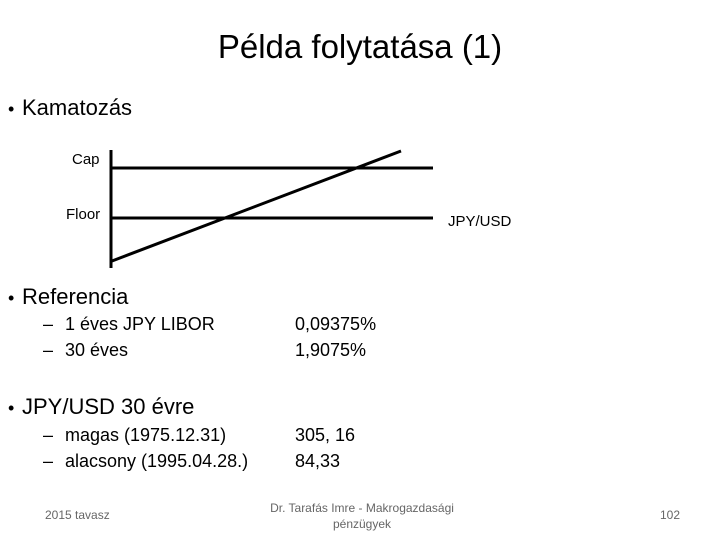  I want to click on sub-value: 84,33, so click(318, 461).